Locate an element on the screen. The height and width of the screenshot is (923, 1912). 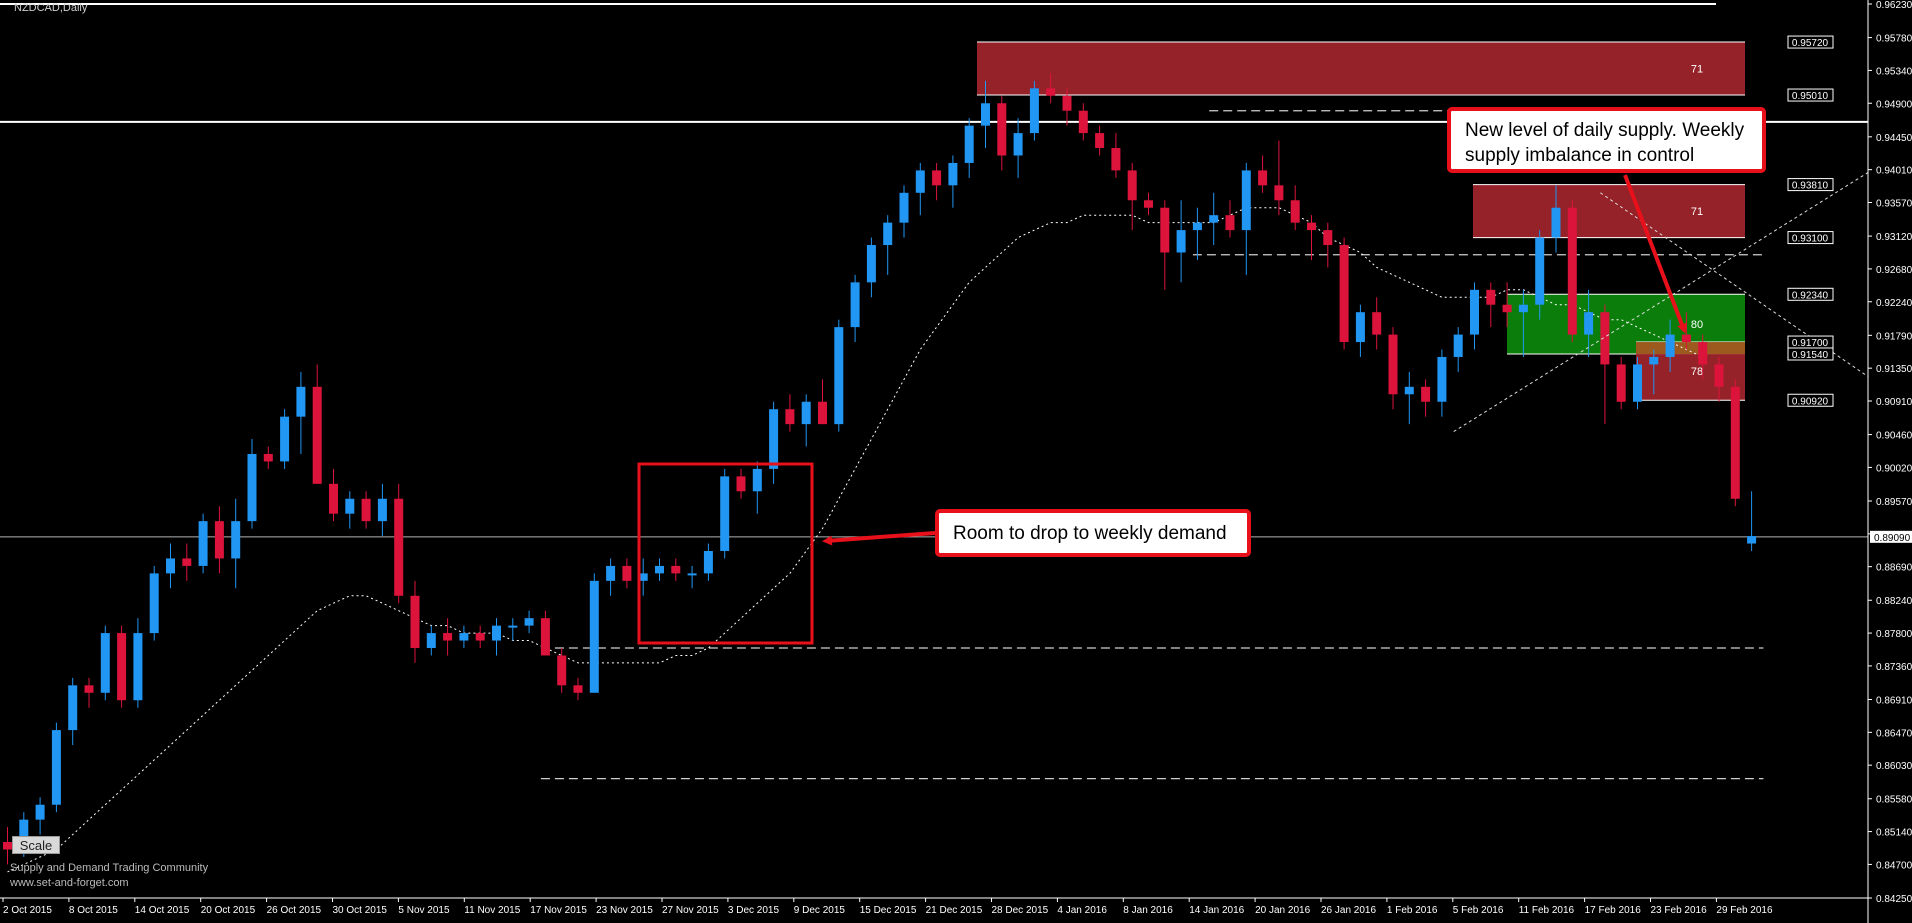
date-tick-label: 3 Dec 2015 is located at coordinates (754, 910).